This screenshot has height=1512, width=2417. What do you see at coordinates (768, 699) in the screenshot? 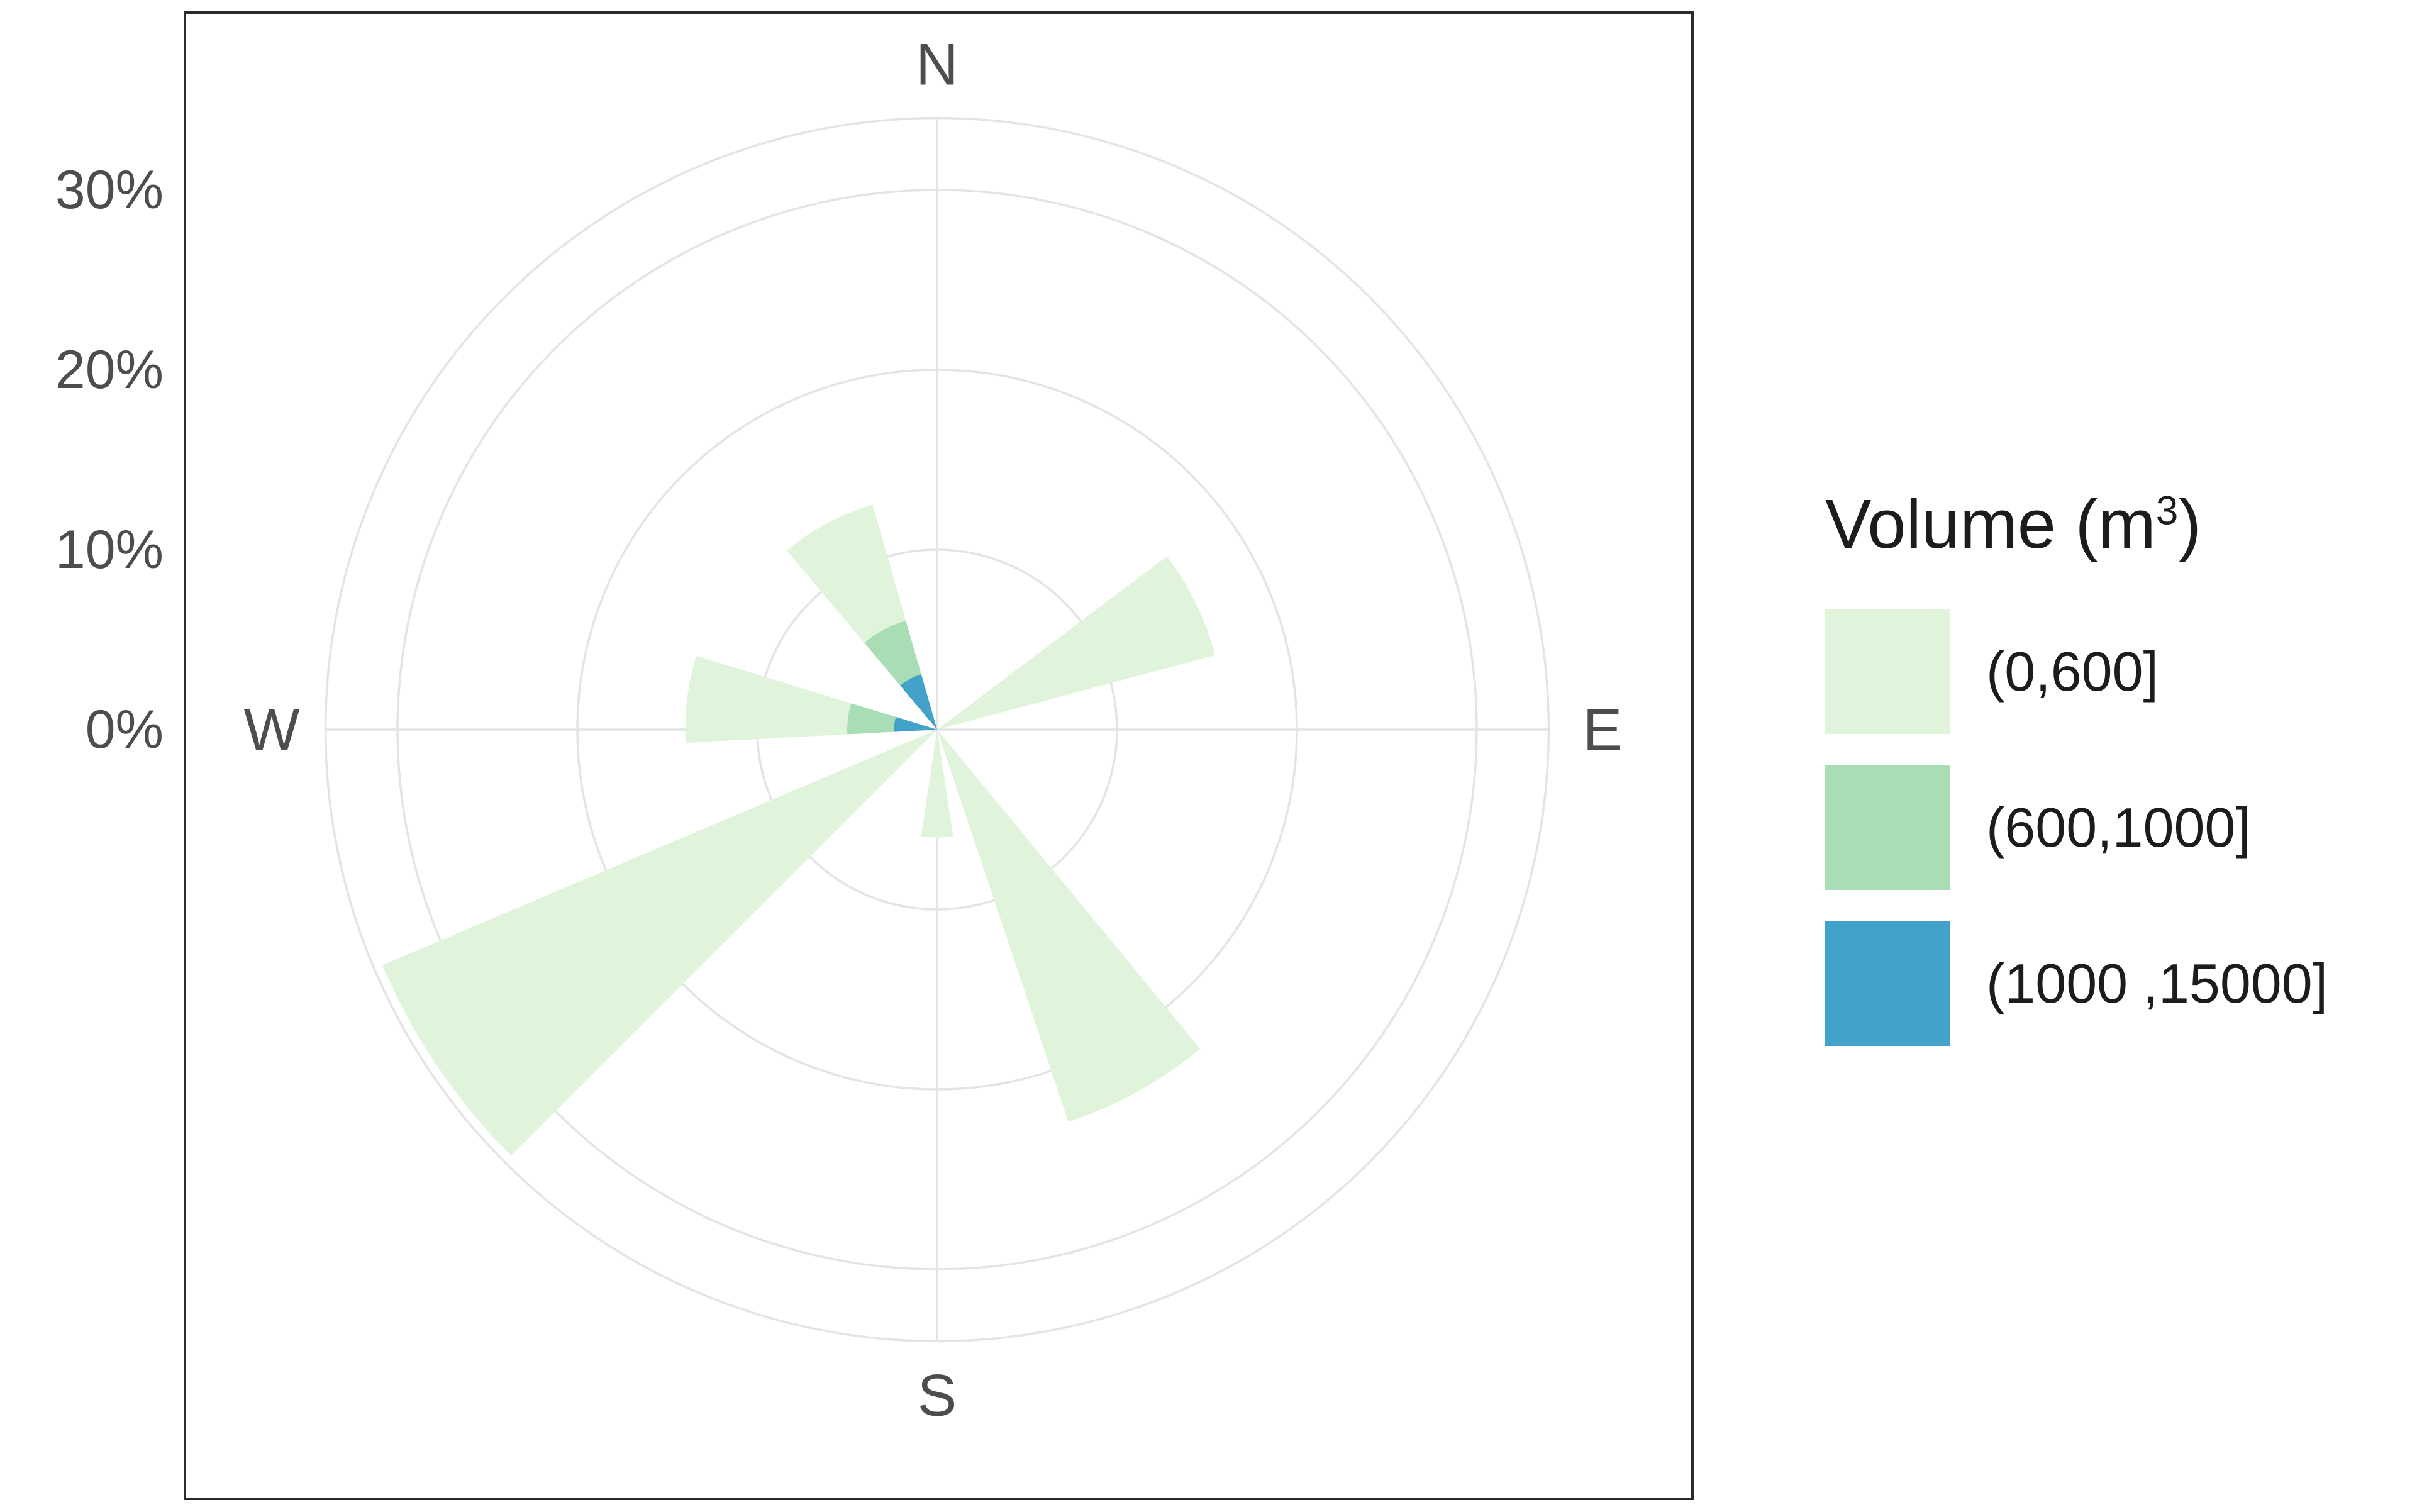
I see `petal-w-seg0` at bounding box center [768, 699].